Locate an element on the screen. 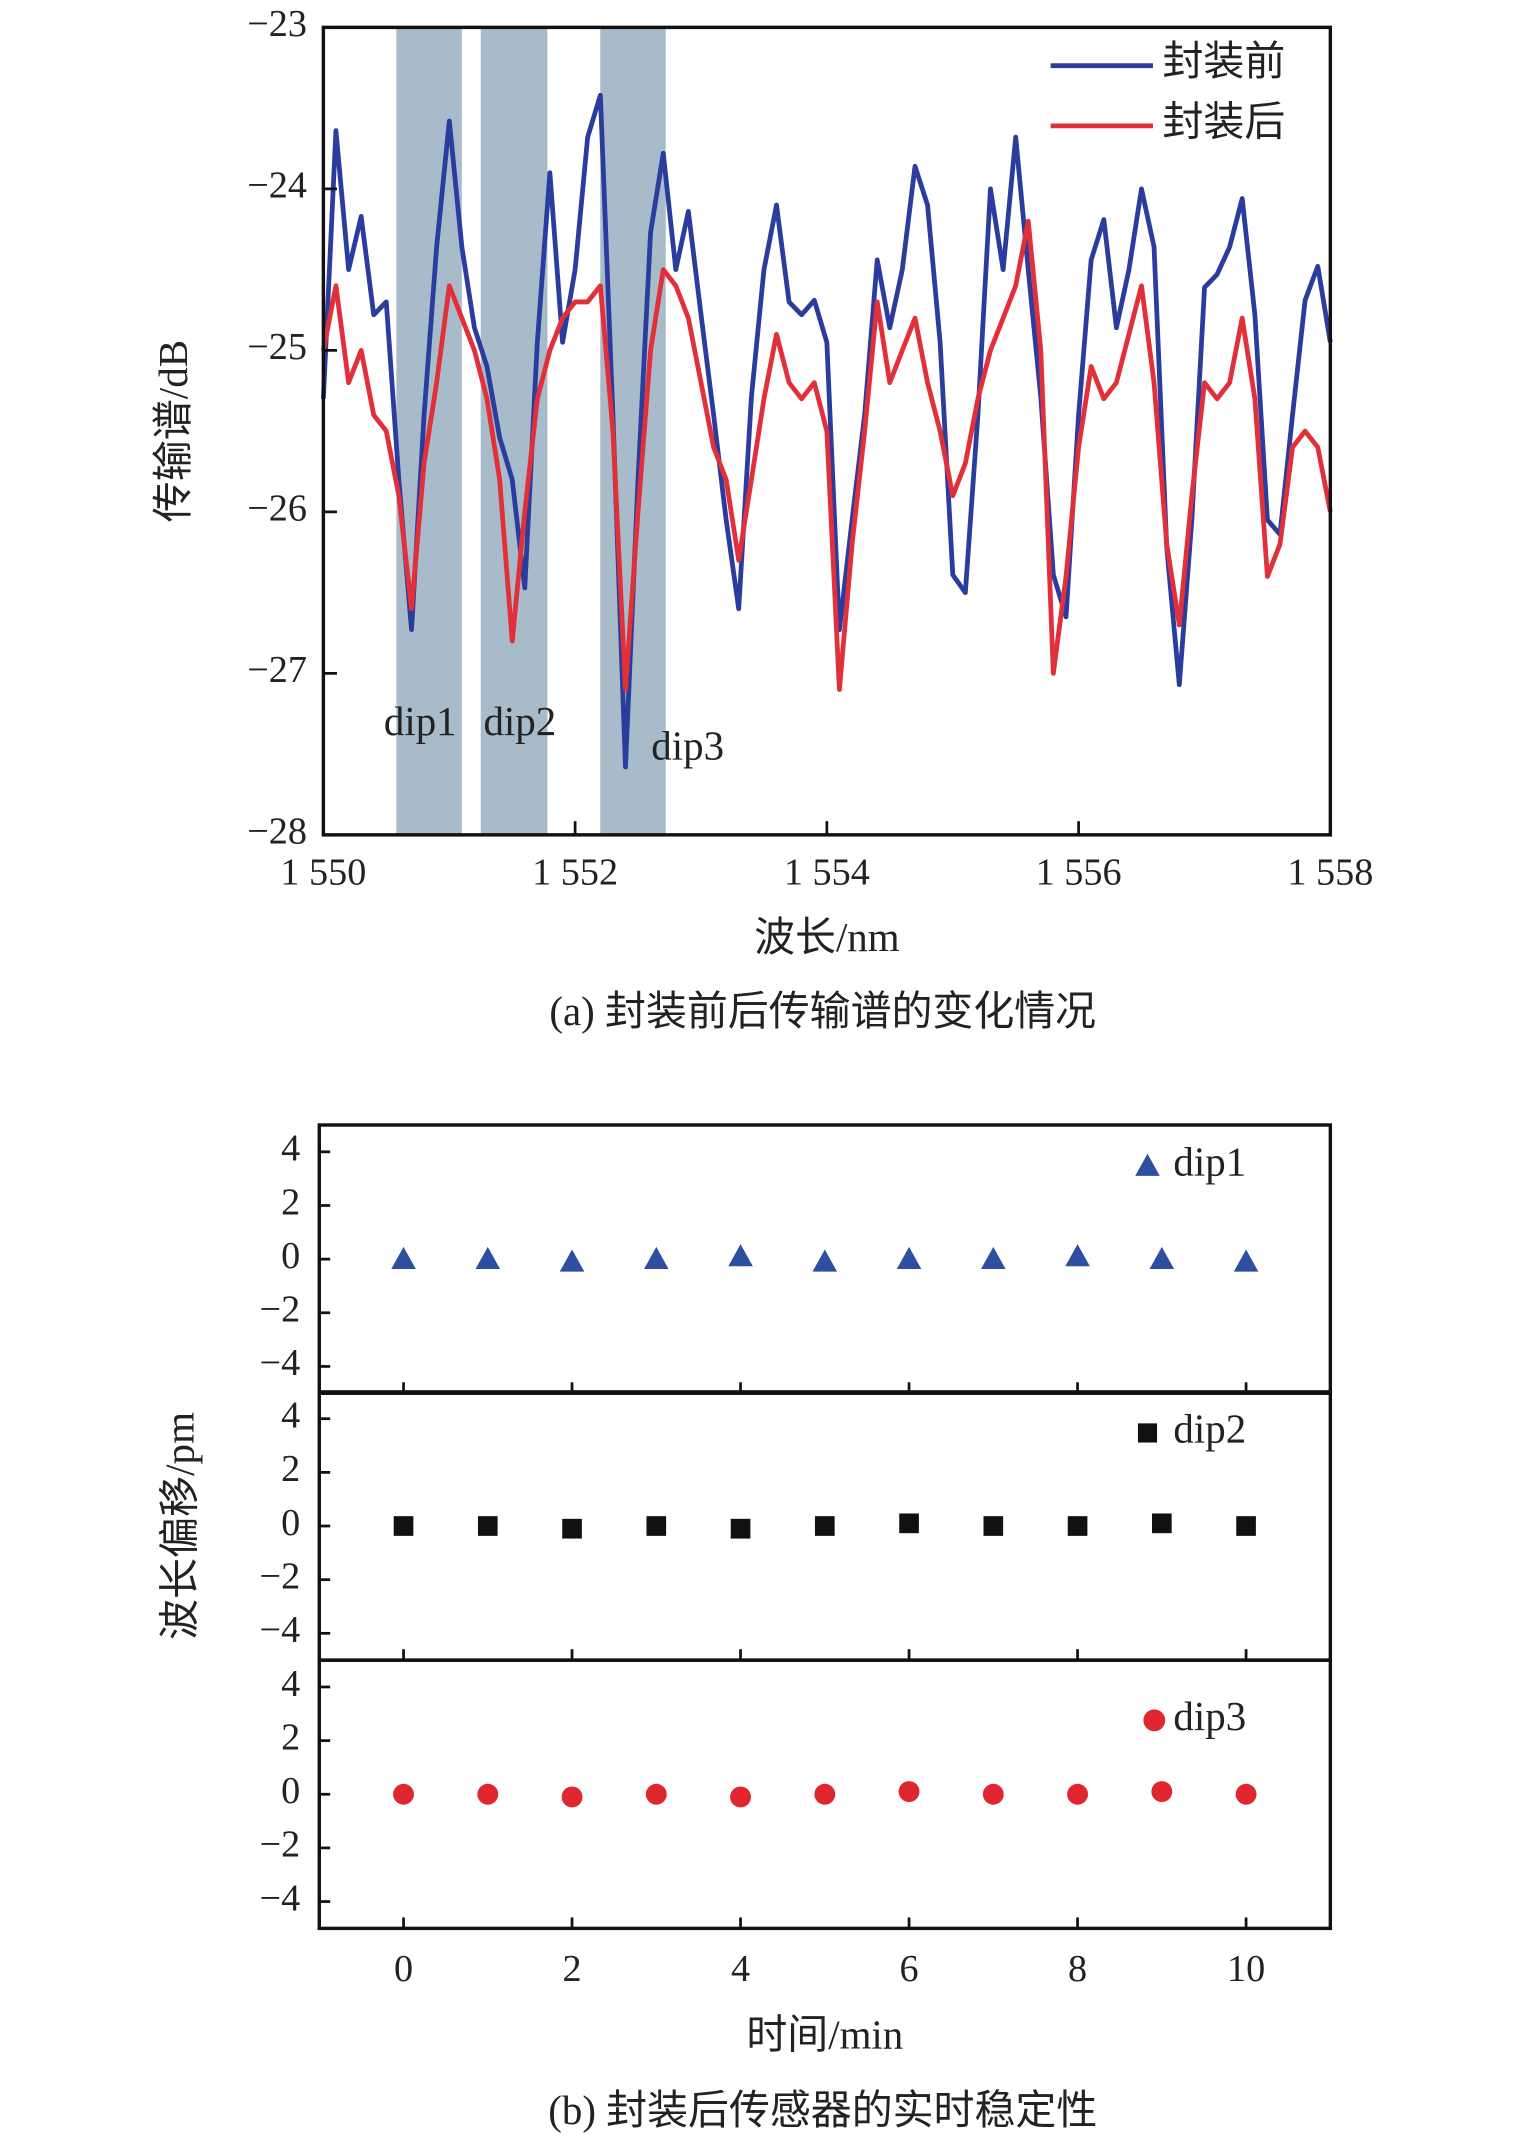  series-line is located at coordinates (827, 455).